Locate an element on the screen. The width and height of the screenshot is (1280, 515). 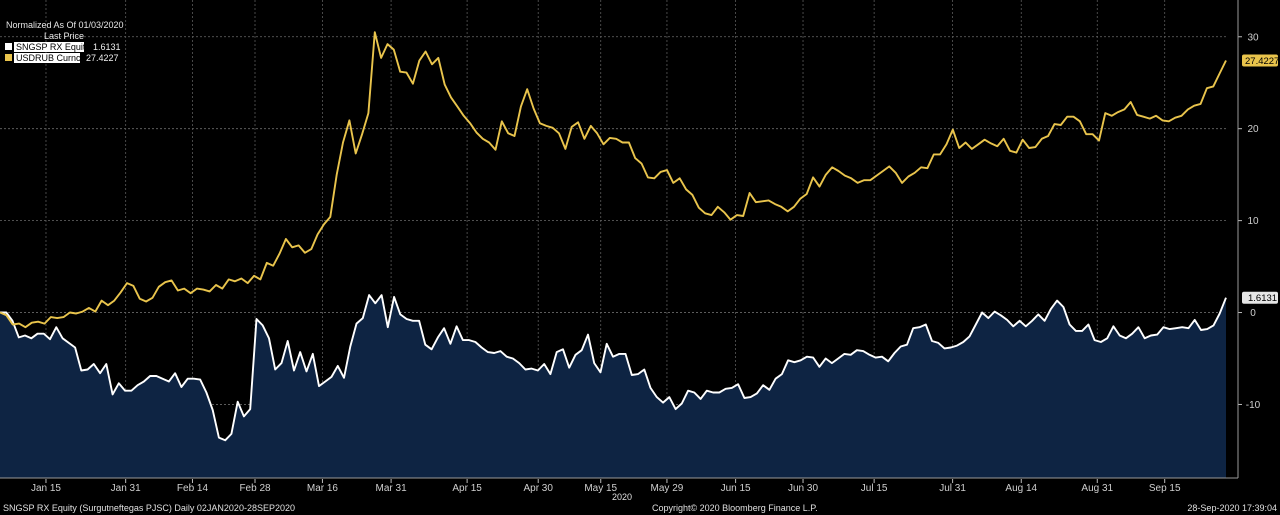
x-tick-label: Feb 14 is located at coordinates (193, 488).